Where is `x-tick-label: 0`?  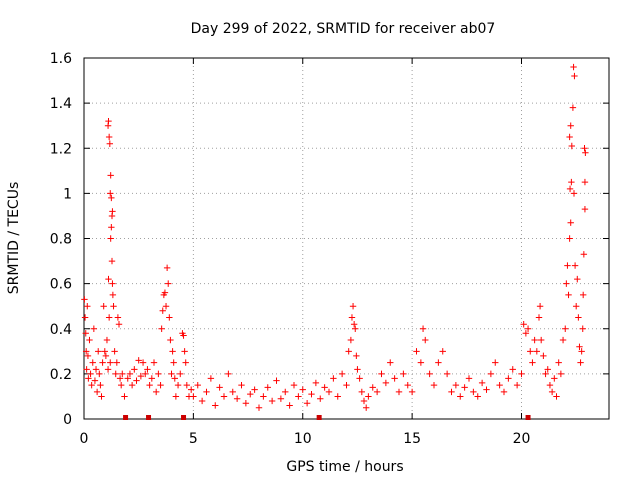 x-tick-label: 0 is located at coordinates (84, 439).